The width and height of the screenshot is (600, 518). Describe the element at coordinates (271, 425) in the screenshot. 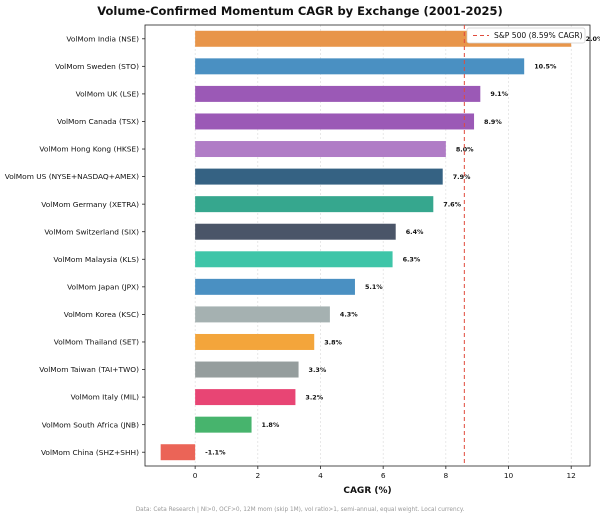

I see `value-label: 1.8%` at that location.